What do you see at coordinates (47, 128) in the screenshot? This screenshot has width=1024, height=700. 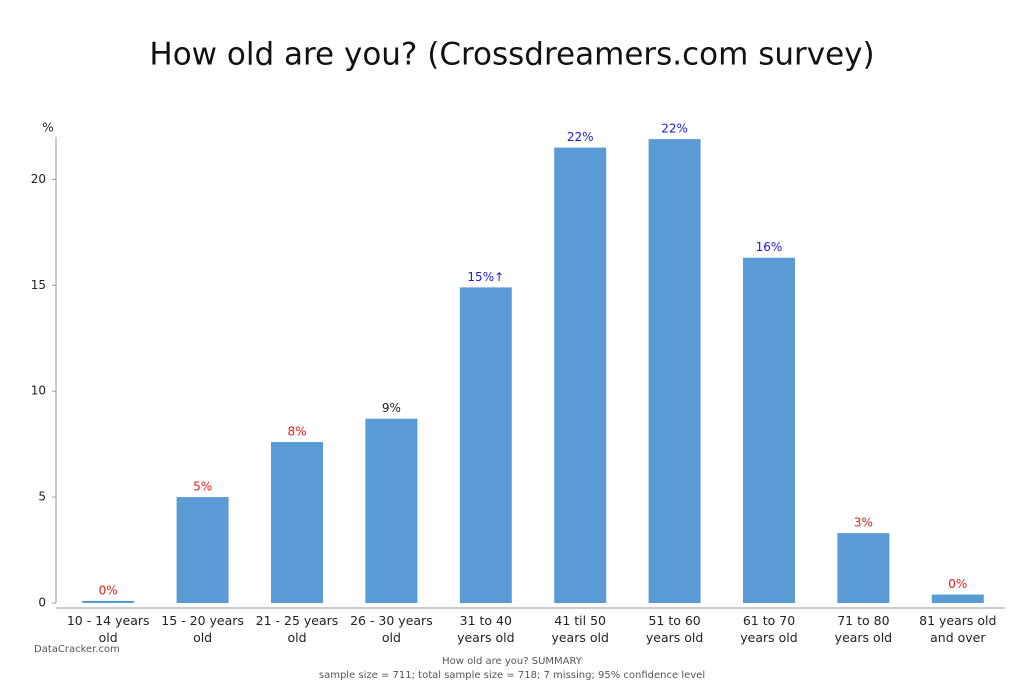 I see `y-axis-label: %` at bounding box center [47, 128].